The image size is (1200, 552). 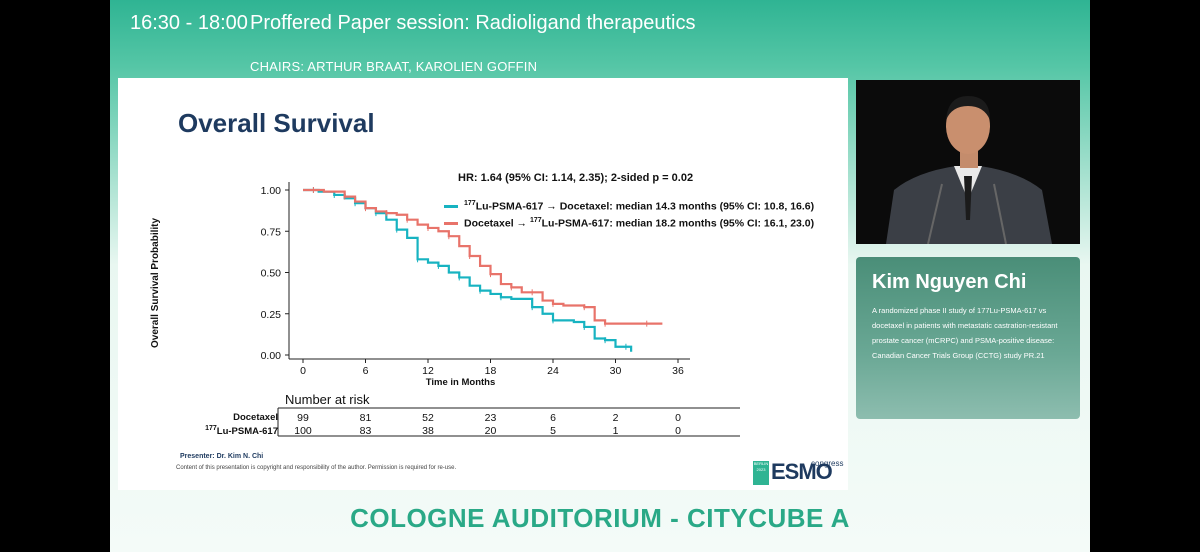 I want to click on presenter-credit: Presenter: Dr. Kim N. Chi, so click(x=222, y=456).